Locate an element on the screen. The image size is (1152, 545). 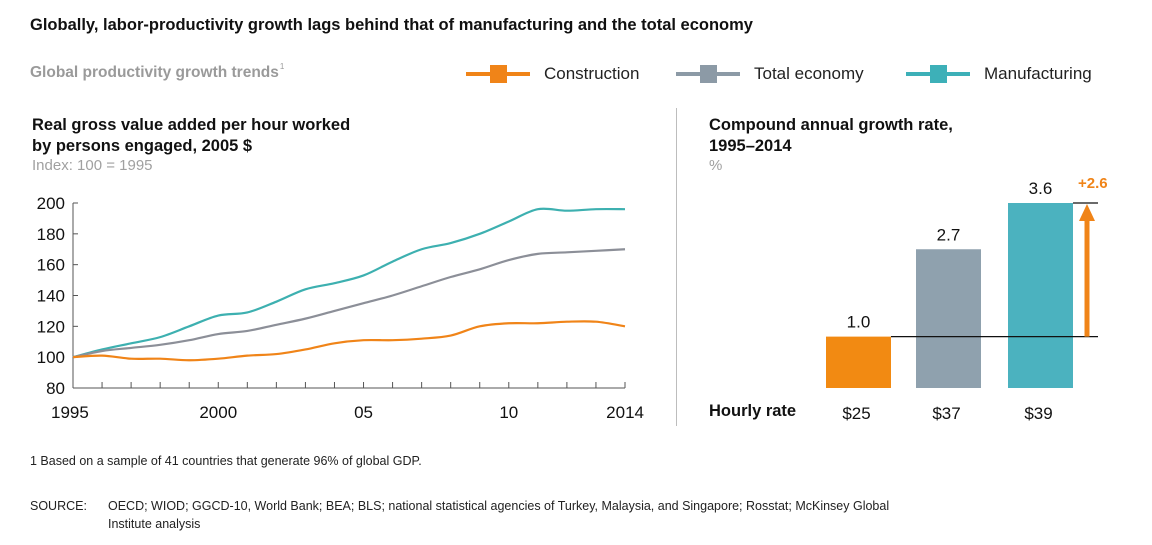
x-tick-label: 10 is located at coordinates (508, 412).